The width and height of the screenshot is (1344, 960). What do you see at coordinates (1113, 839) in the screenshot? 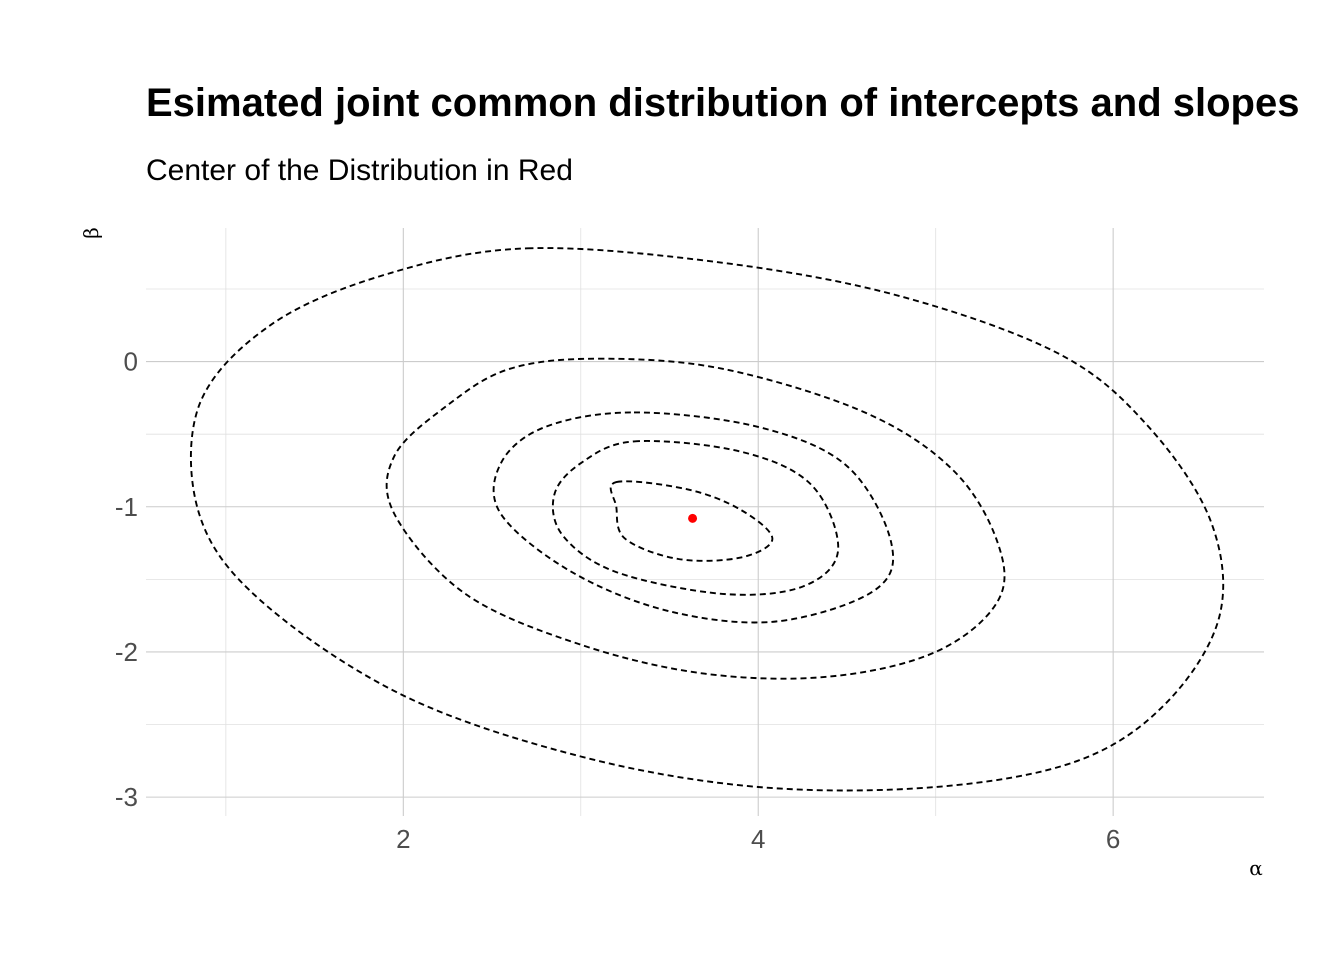
I see `x-tick-label: 6` at bounding box center [1113, 839].